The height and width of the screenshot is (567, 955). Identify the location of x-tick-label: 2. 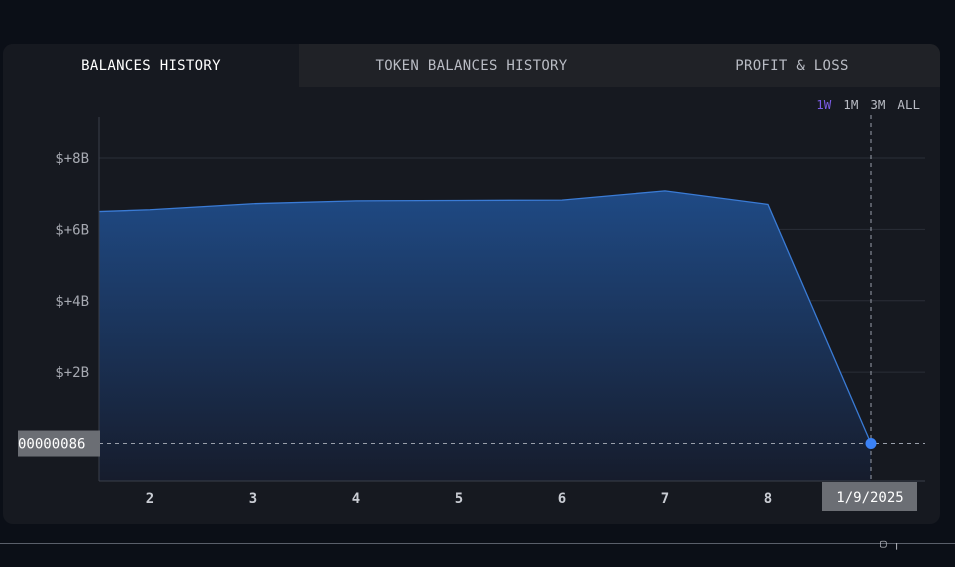
(150, 499).